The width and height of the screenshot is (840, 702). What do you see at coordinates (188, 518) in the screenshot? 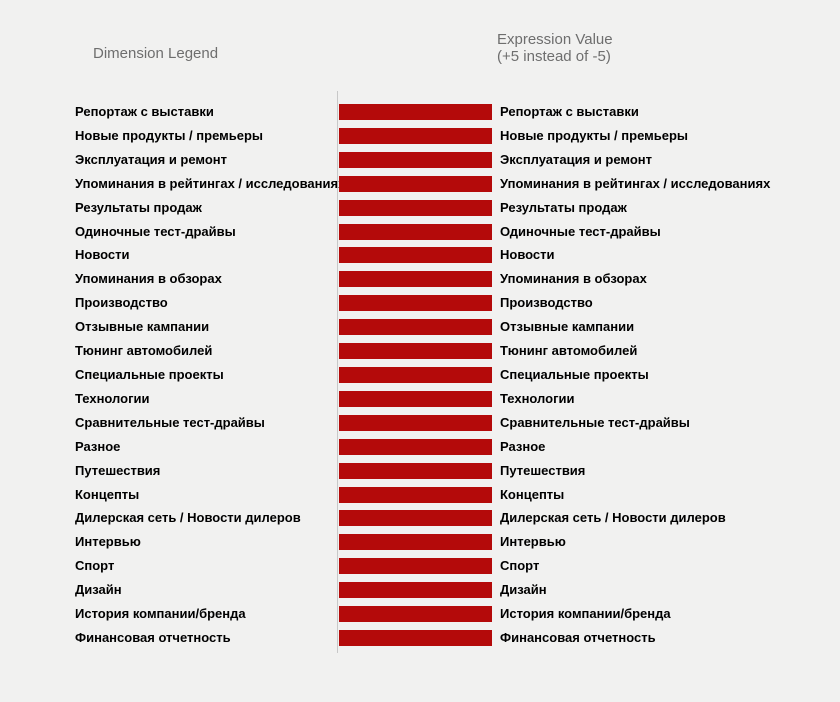
I see `dimension-label: Дилерская сеть / Новости дилеров` at bounding box center [188, 518].